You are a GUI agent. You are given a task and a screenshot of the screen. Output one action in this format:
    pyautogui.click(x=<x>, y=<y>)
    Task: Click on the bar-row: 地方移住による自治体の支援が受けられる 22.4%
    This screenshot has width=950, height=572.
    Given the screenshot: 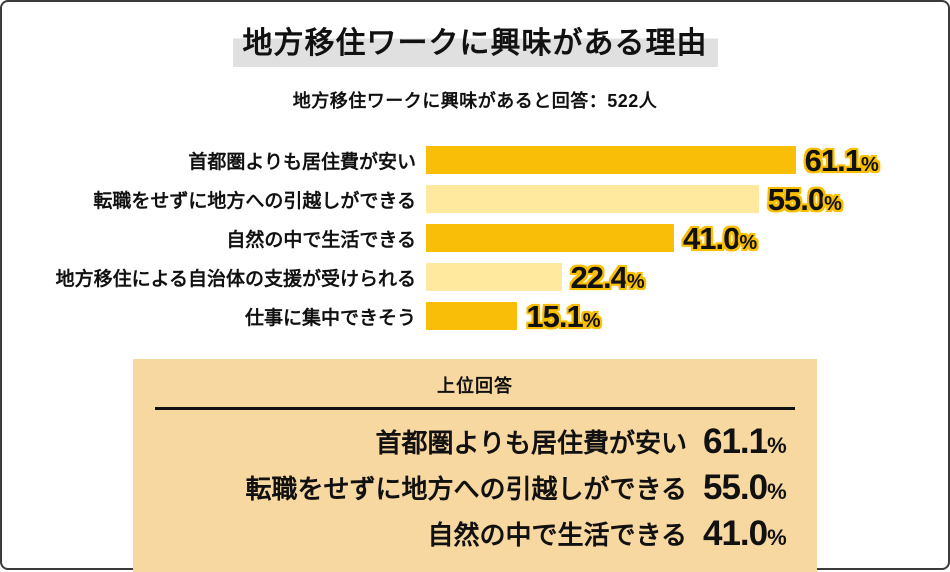 What is the action you would take?
    pyautogui.click(x=475, y=277)
    